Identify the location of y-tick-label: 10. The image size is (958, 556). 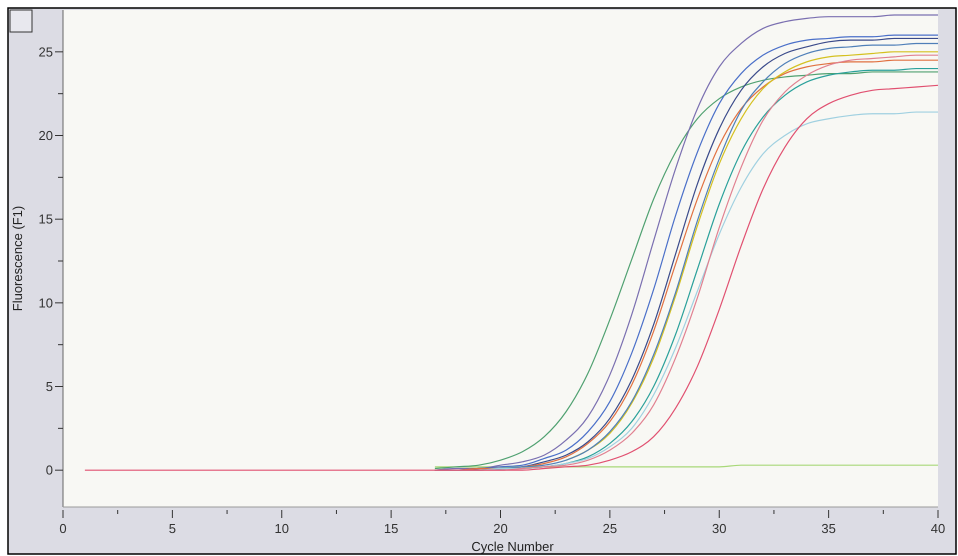
(45, 302).